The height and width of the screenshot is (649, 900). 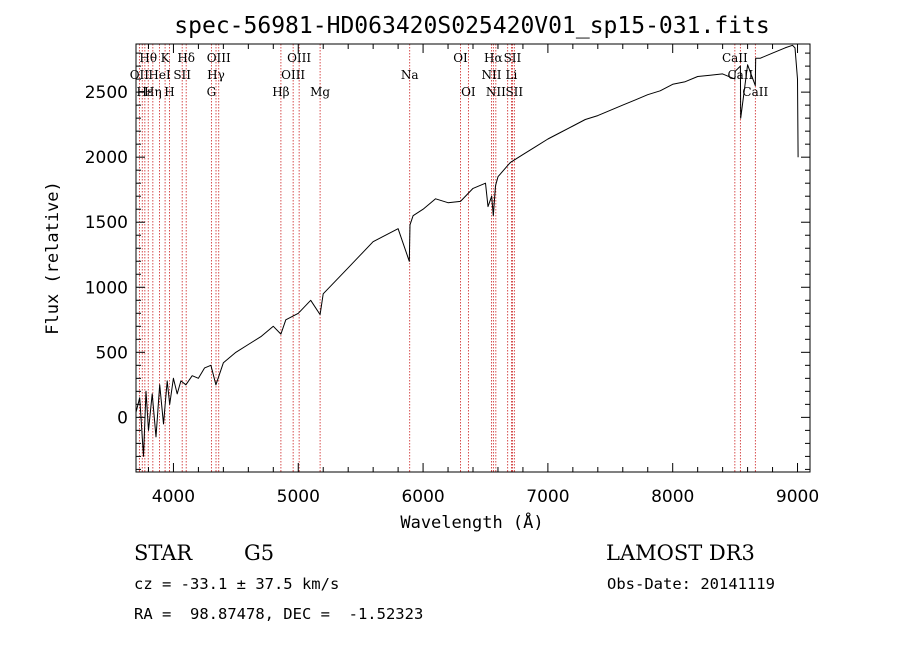 I want to click on line-label: OII, so click(x=140, y=75).